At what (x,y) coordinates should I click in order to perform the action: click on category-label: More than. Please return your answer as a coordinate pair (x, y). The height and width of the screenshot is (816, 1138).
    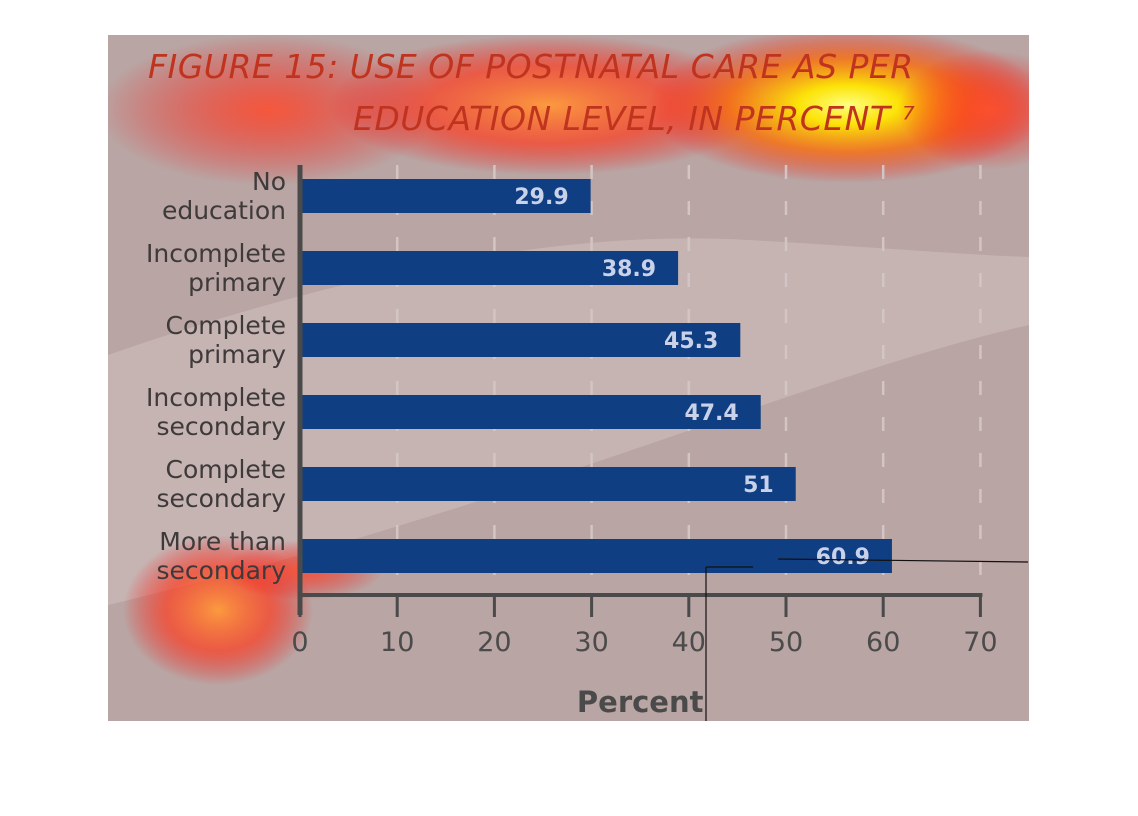
    Looking at the image, I should click on (222, 541).